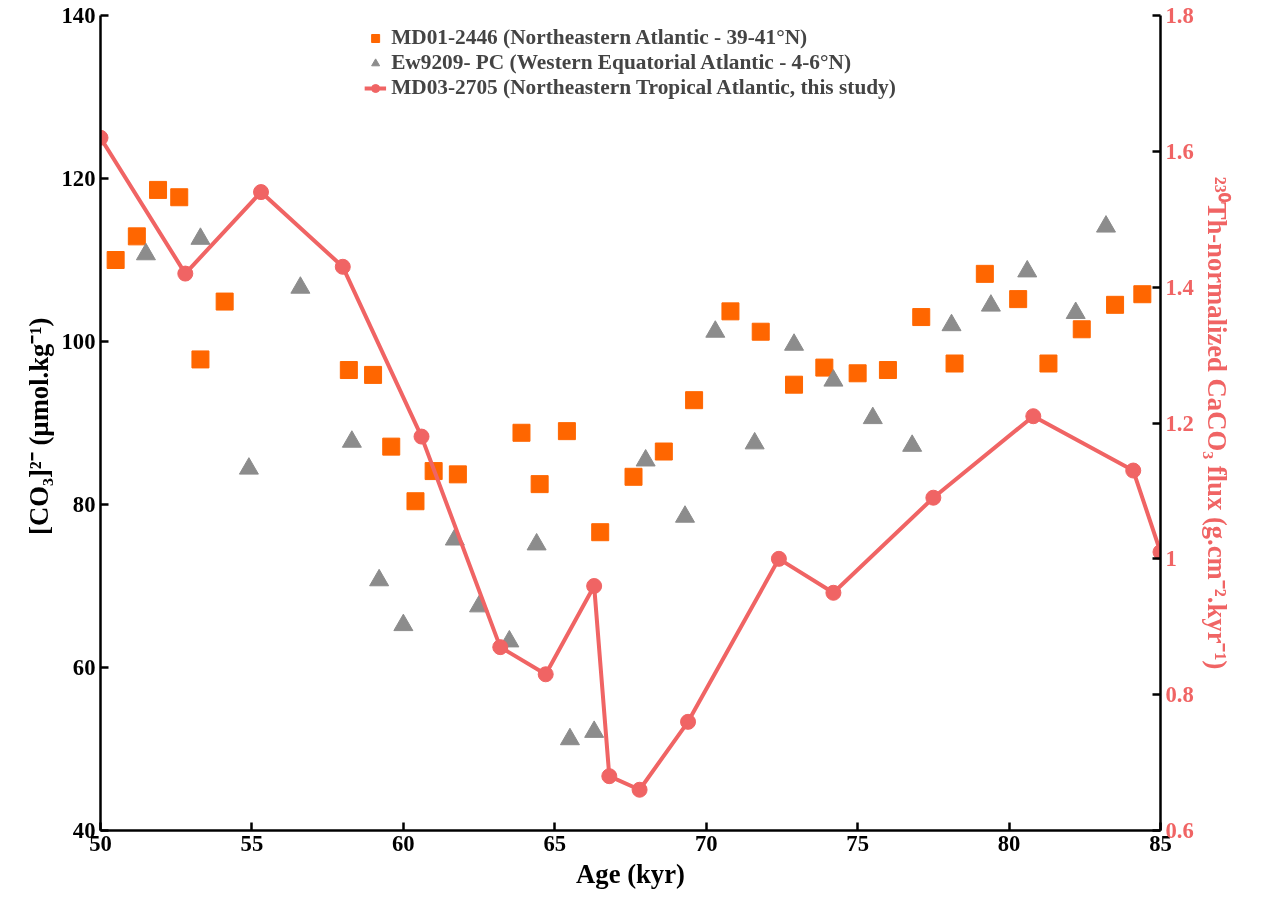  What do you see at coordinates (555, 843) in the screenshot?
I see `x-tick-label: 65` at bounding box center [555, 843].